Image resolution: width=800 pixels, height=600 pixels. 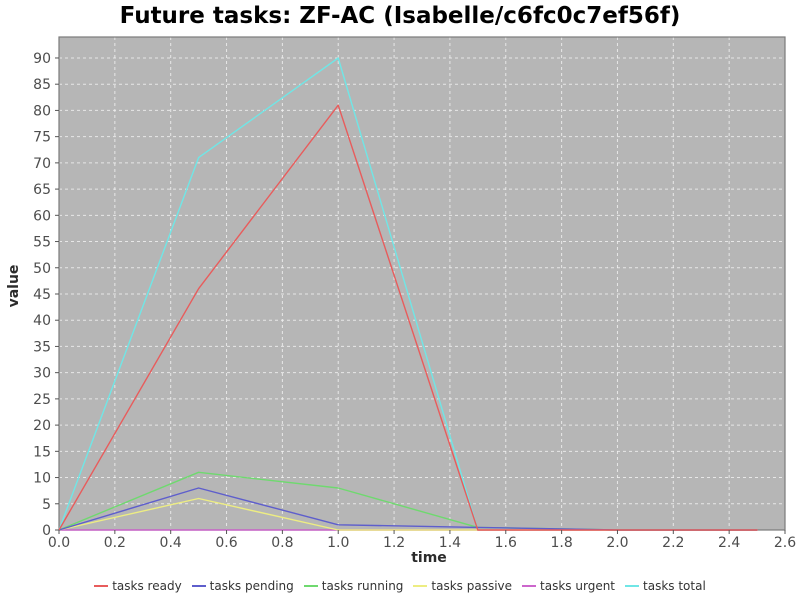 What do you see at coordinates (42, 59) in the screenshot?
I see `y-tick-label: 90` at bounding box center [42, 59].